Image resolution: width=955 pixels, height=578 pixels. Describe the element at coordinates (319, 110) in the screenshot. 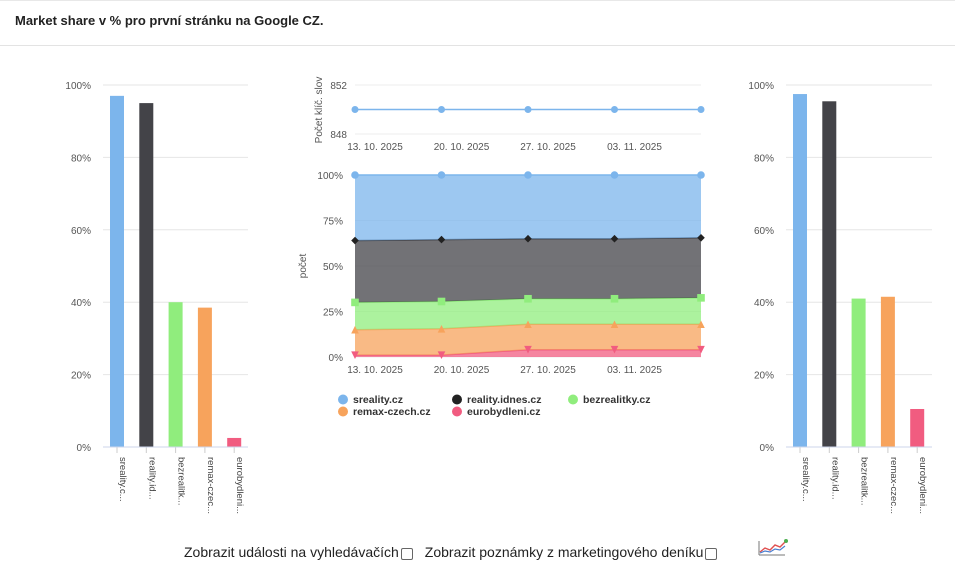

I see `y-axis-title: Počet klíč. slov` at that location.